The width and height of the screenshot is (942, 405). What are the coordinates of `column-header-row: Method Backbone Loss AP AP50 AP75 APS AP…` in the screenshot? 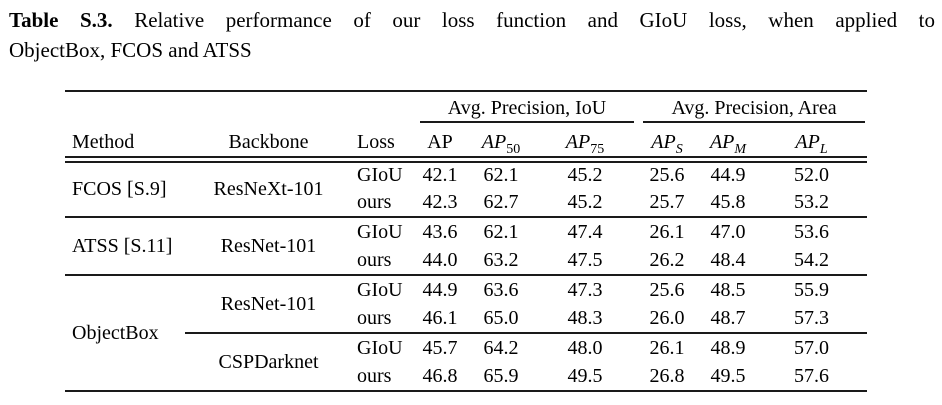 It's located at (466, 142).